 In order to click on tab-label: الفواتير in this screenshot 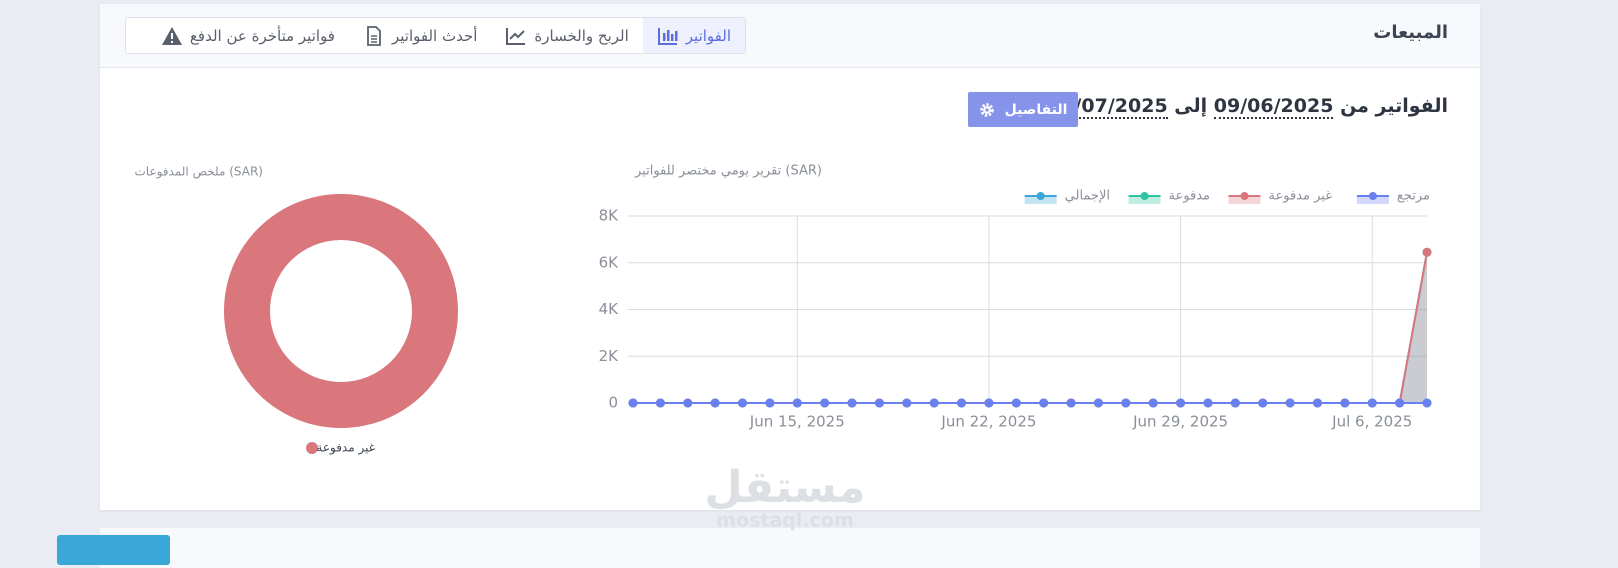, I will do `click(708, 35)`.